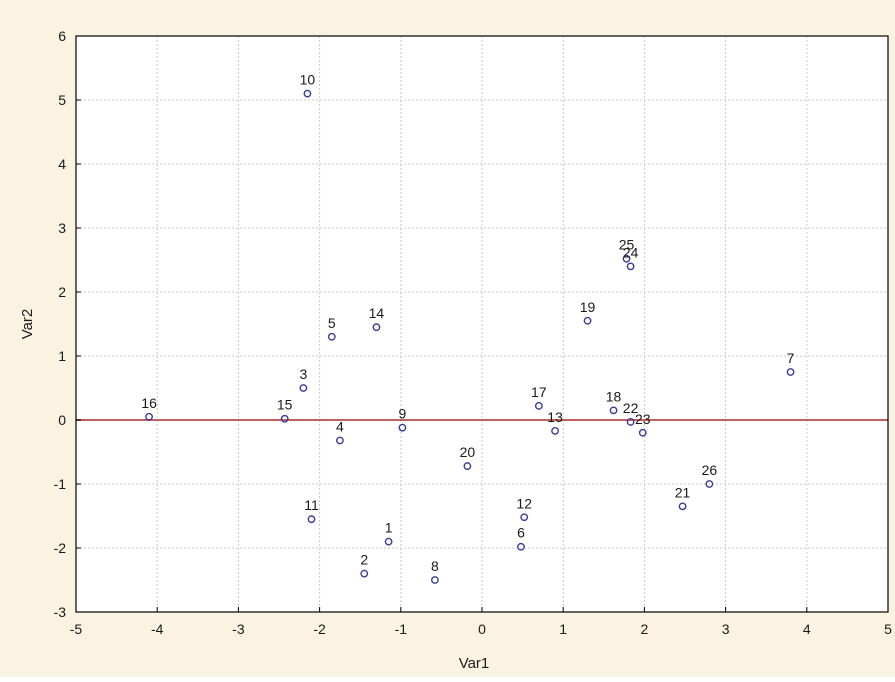 This screenshot has width=895, height=682. I want to click on point-label: 12, so click(524, 503).